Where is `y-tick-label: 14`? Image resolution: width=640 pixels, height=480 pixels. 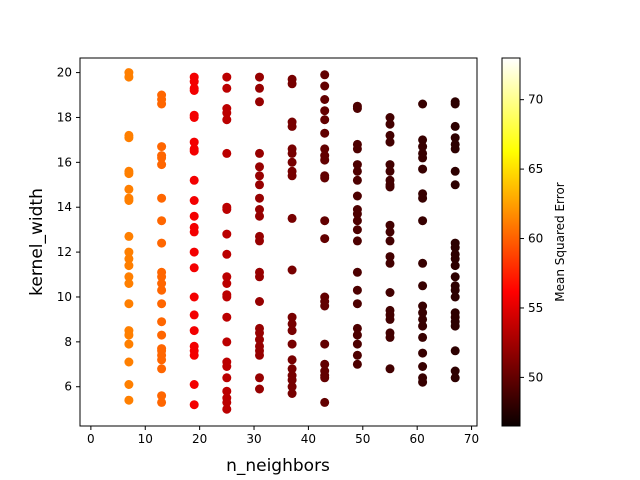
y-tick-label: 14 is located at coordinates (64, 207).